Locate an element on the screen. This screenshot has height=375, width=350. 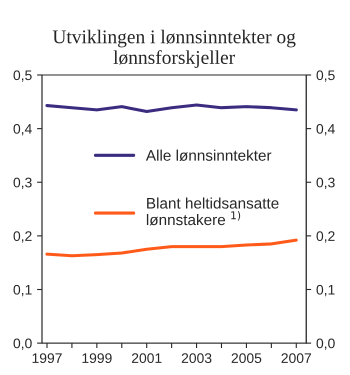
x-tick-label: 2001 is located at coordinates (147, 358).